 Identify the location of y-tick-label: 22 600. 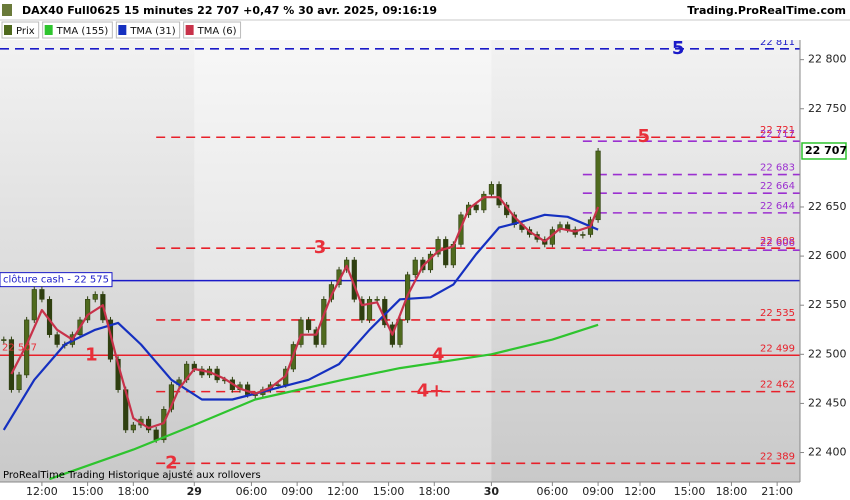
(827, 255).